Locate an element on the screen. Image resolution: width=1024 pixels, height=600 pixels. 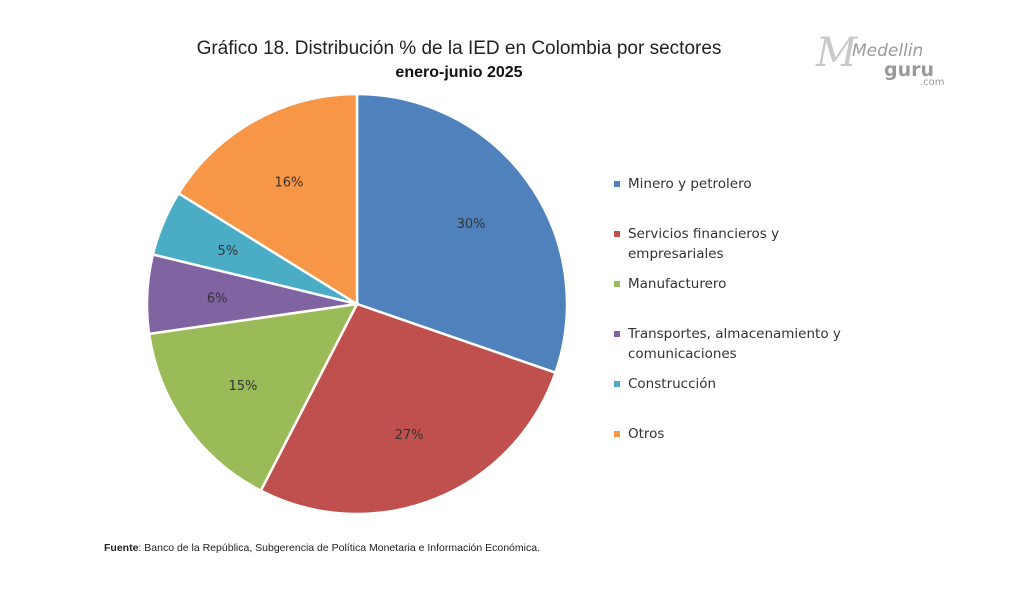
legend-label: Manufacturero is located at coordinates (677, 284).